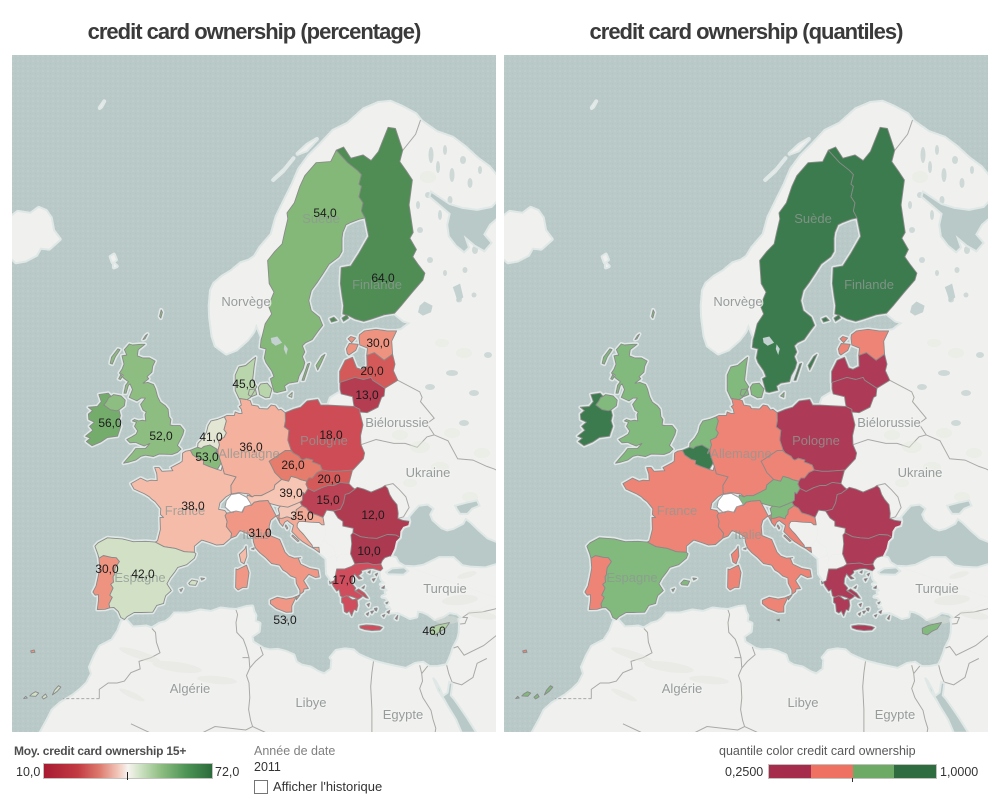 The height and width of the screenshot is (800, 1000). I want to click on svg-text: 26,0, so click(293, 465).